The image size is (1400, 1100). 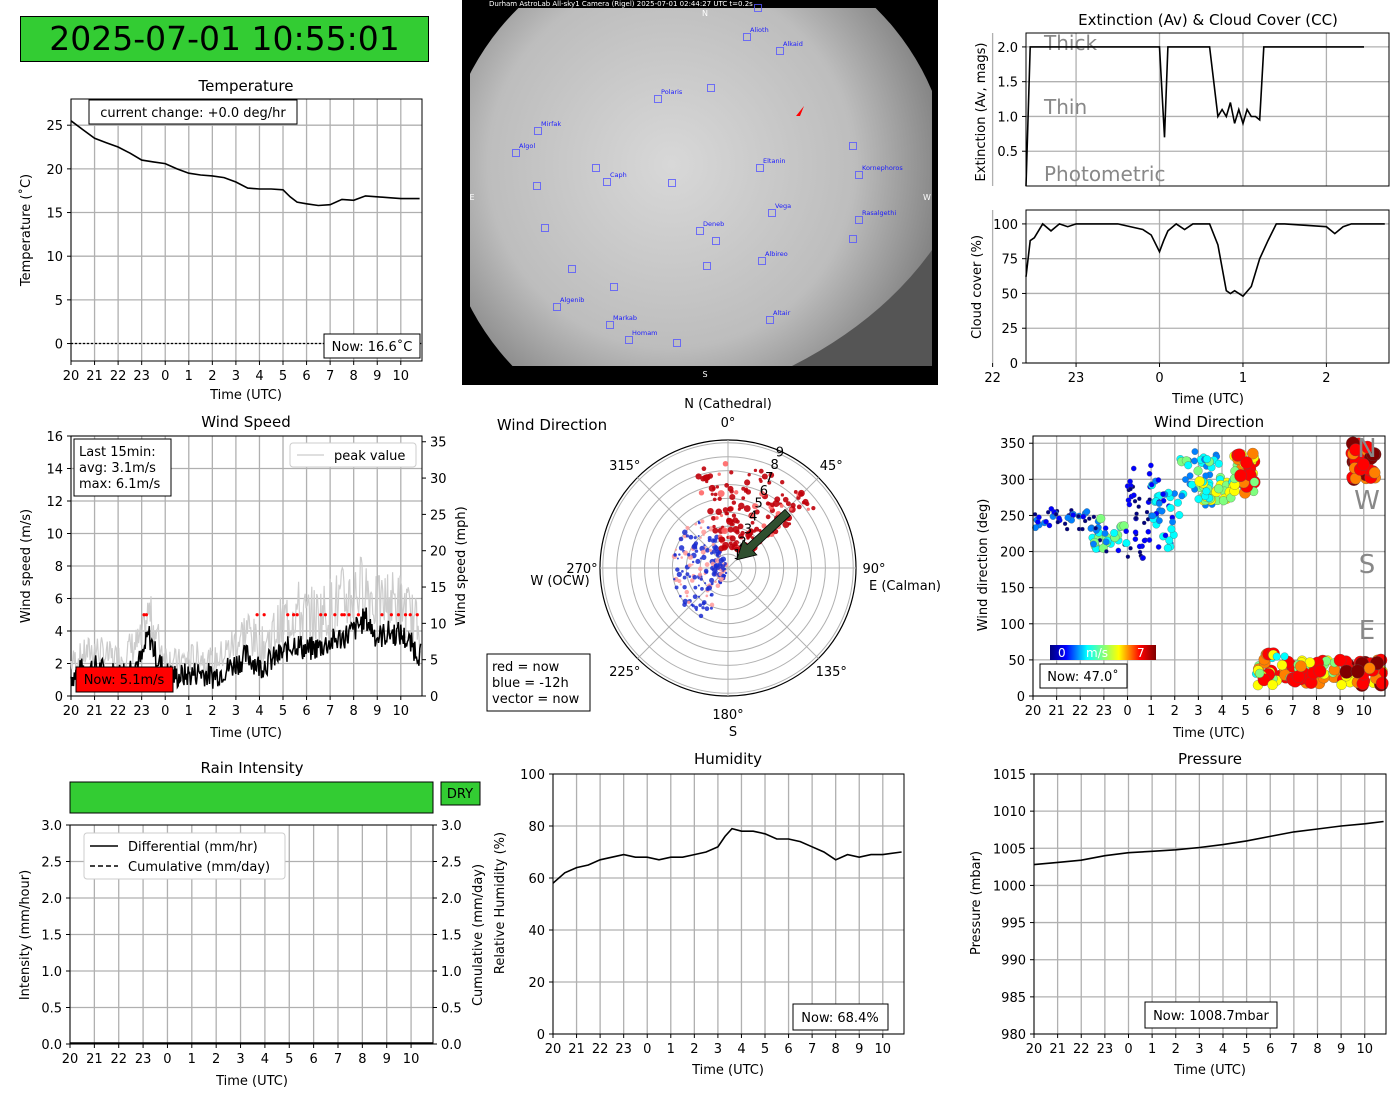 I want to click on rain-ytick-right-label: 0.0, so click(x=451, y=1045).